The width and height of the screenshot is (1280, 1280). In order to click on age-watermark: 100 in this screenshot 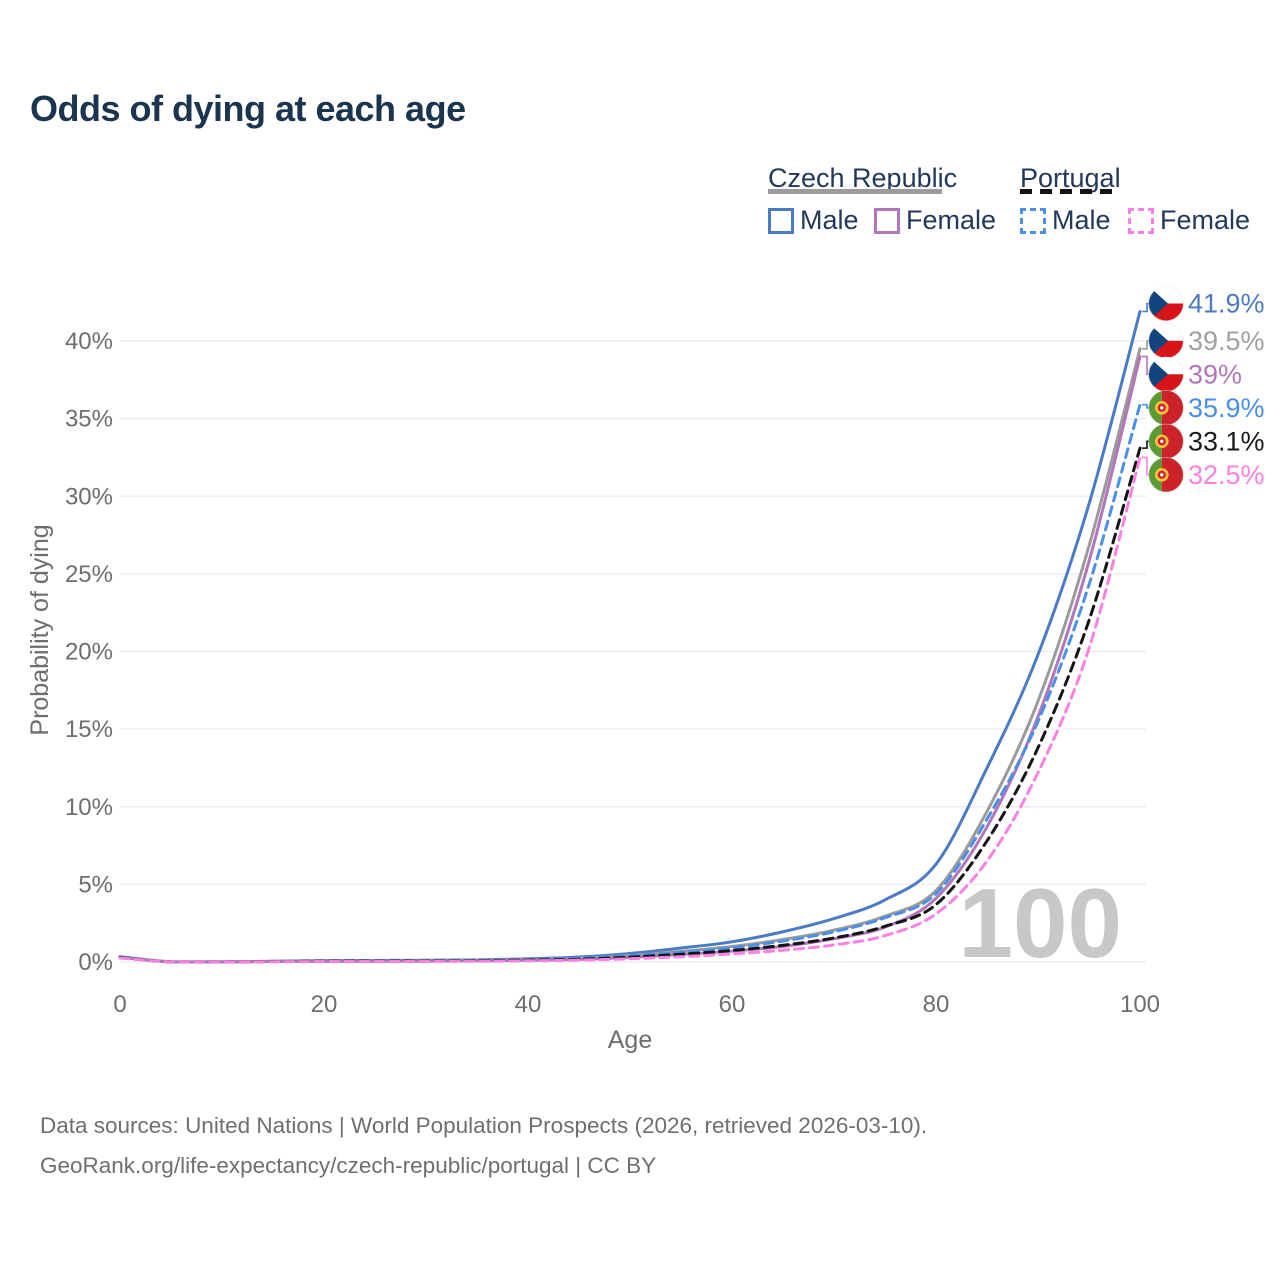, I will do `click(1040, 923)`.